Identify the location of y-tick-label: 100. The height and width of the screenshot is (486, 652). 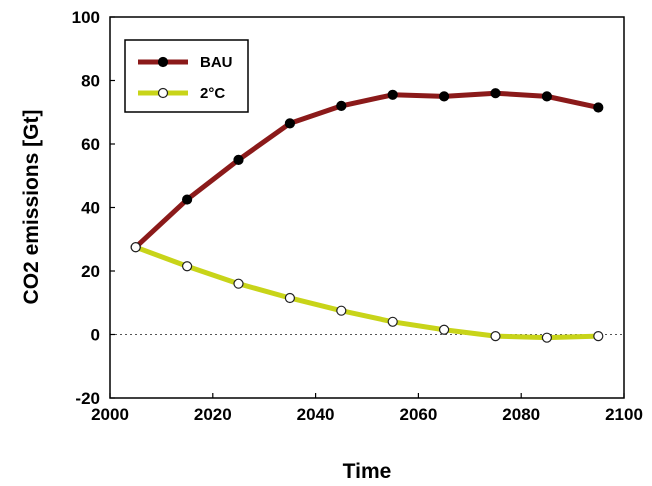
(86, 17).